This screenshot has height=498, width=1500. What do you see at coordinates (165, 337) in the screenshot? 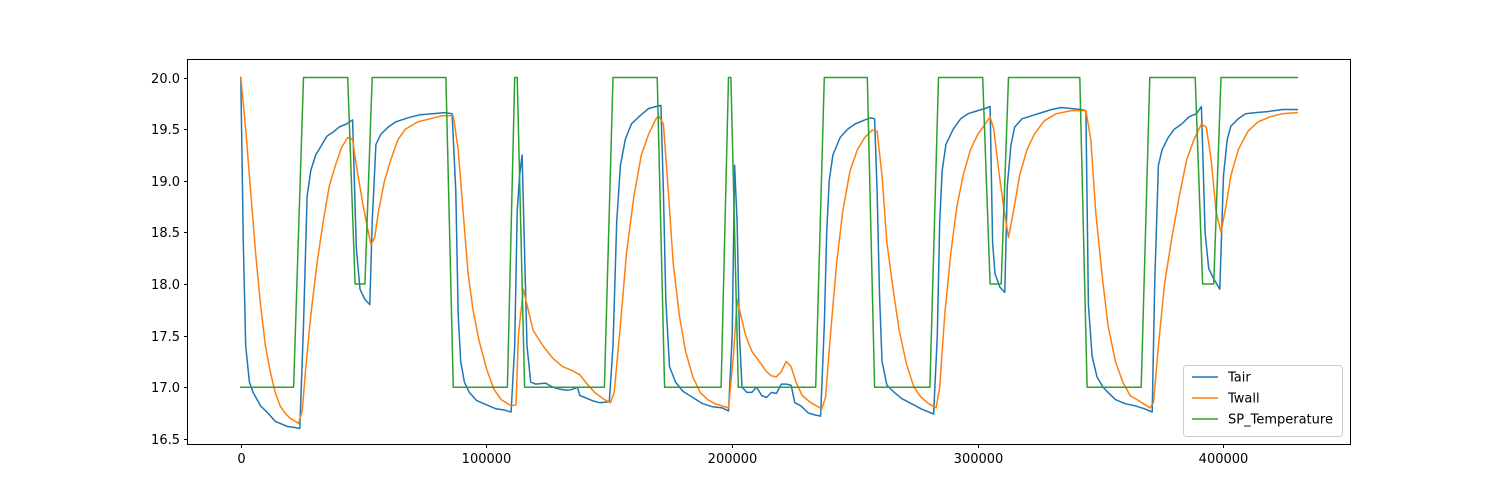
I see `y-tick-label: 17.5` at bounding box center [165, 337].